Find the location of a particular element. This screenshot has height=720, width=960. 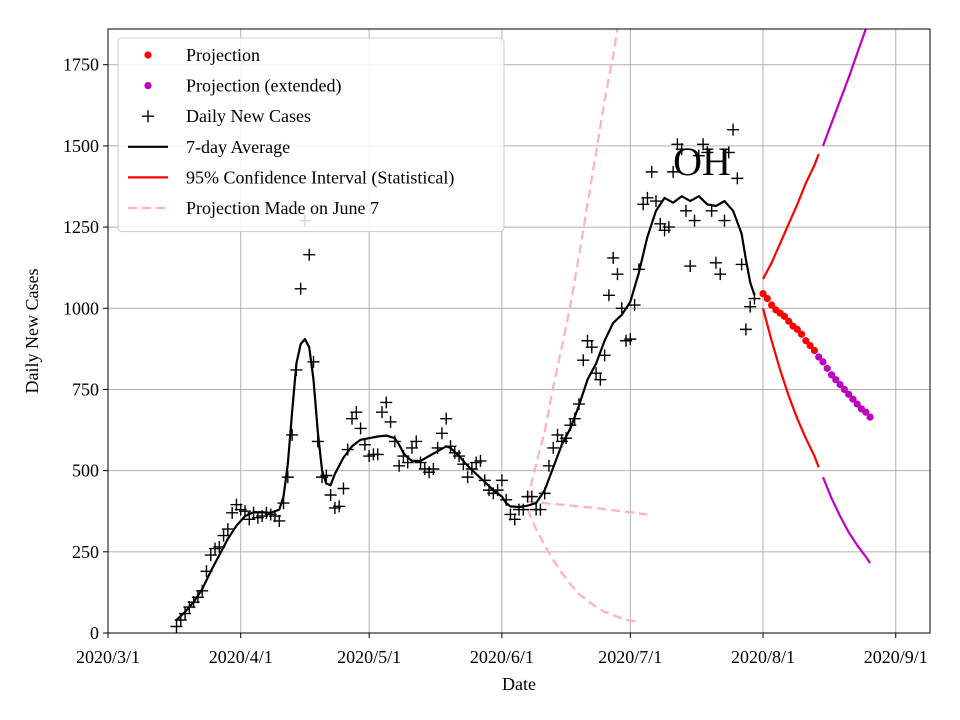

y-axis-label: Daily New Cases is located at coordinates (32, 331).